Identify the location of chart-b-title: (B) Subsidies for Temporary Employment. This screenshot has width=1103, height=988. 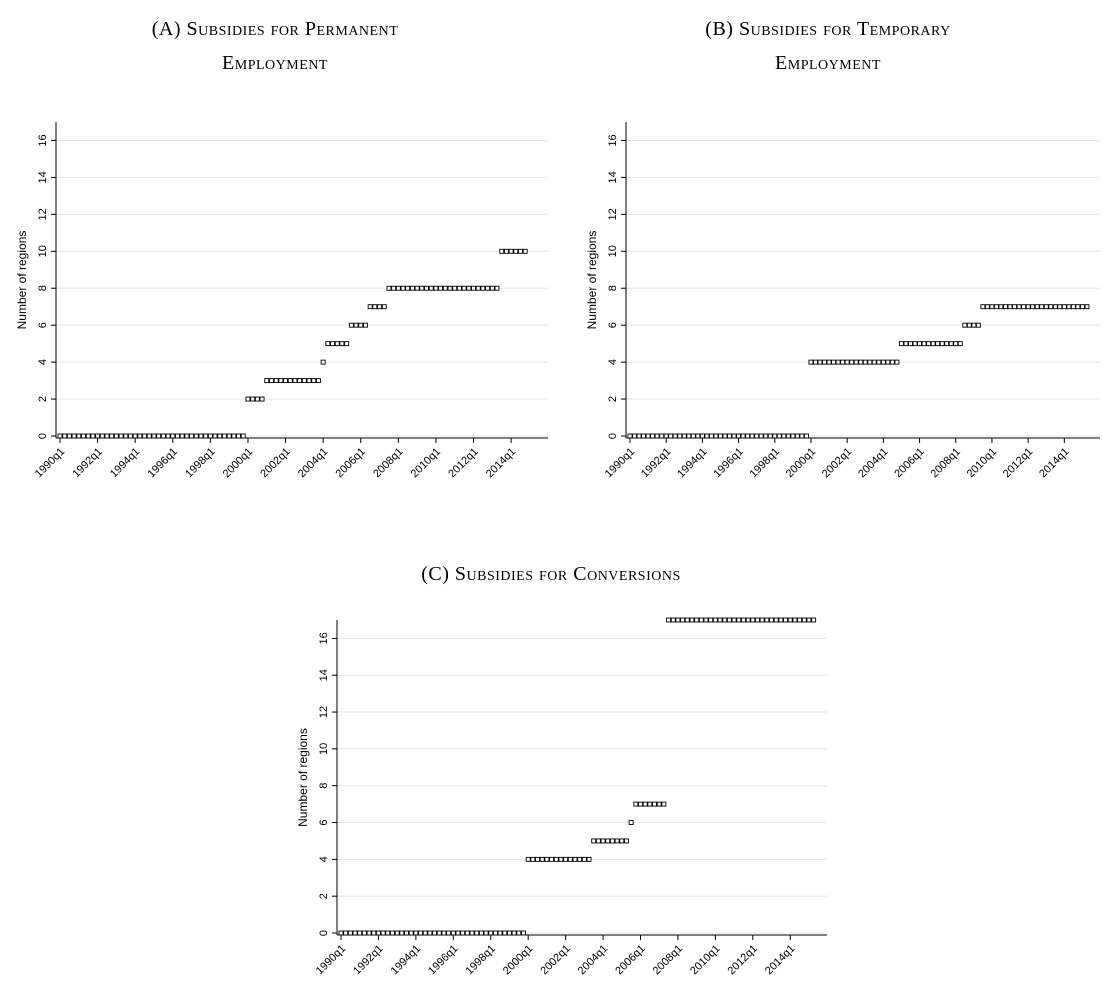
(828, 46).